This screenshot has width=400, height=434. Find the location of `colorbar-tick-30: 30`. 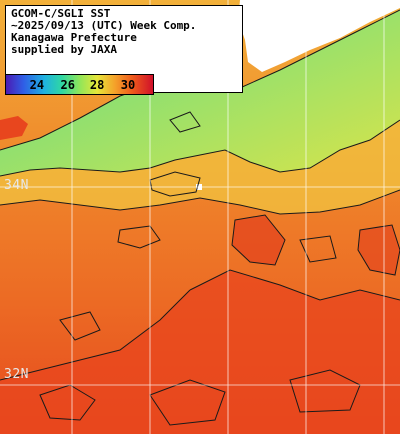

colorbar-tick-30: 30 is located at coordinates (128, 85).